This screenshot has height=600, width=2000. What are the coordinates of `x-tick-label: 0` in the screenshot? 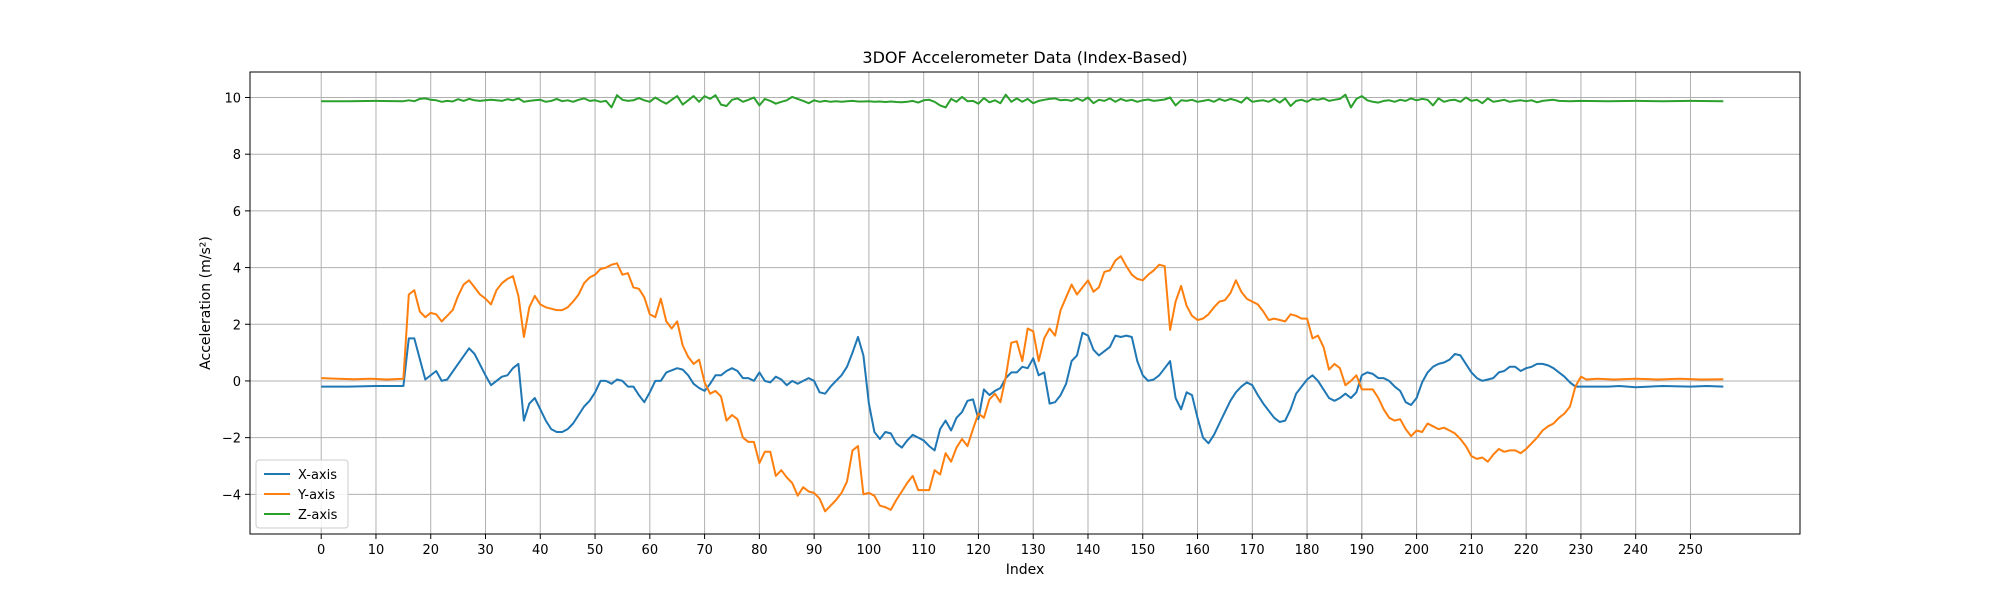 It's located at (321, 550).